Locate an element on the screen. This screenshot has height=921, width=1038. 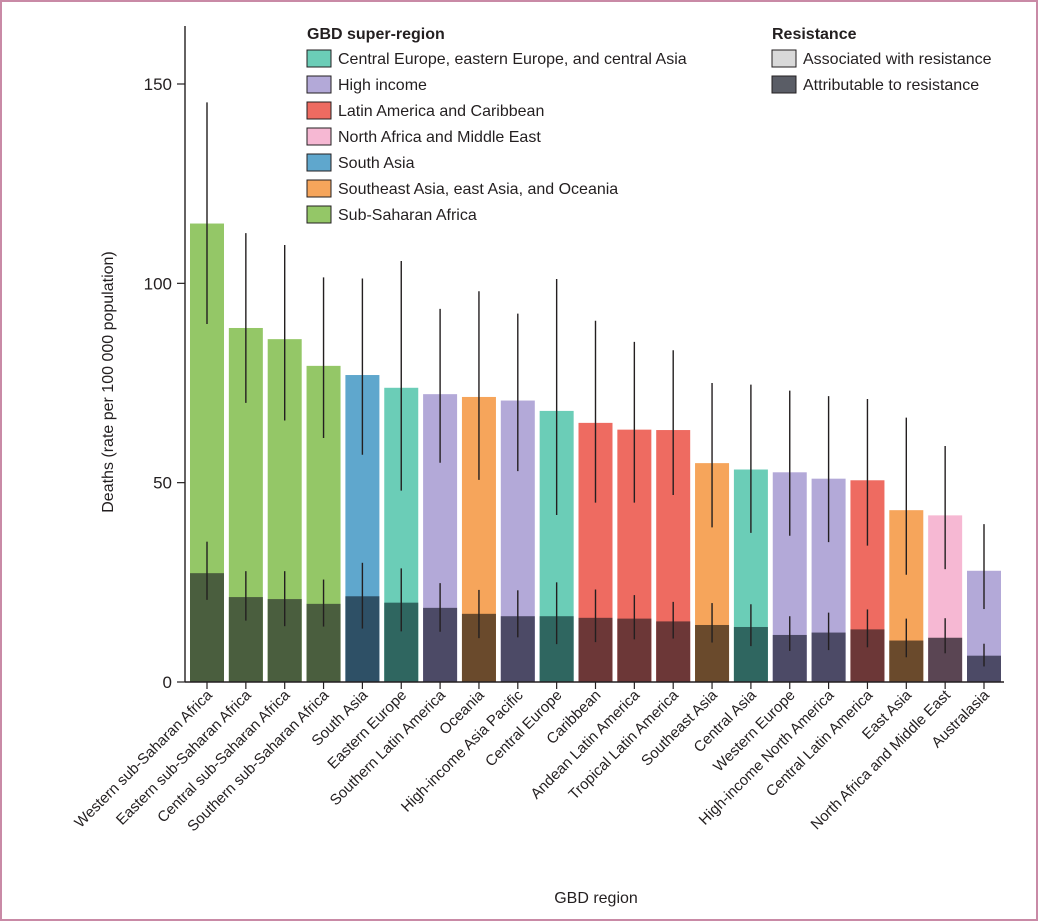
legend-title-resistance: Resistance is located at coordinates (814, 34).